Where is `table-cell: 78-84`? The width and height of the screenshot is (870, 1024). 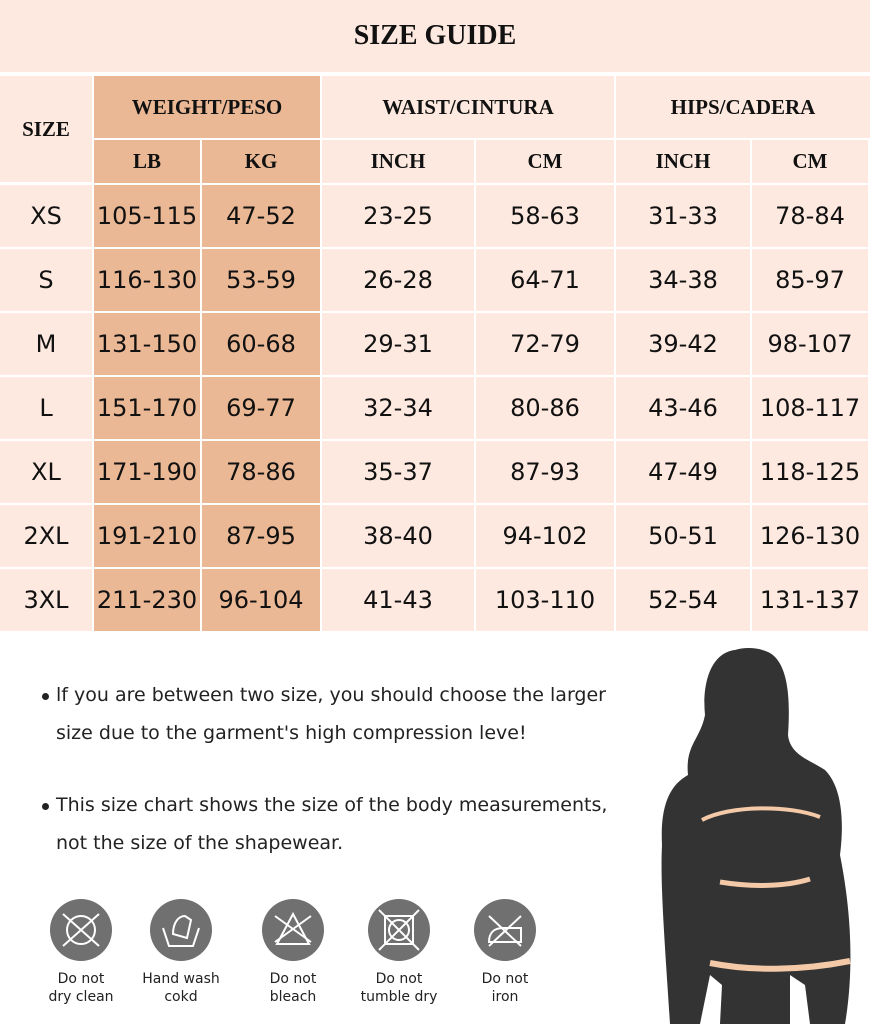 table-cell: 78-84 is located at coordinates (810, 216).